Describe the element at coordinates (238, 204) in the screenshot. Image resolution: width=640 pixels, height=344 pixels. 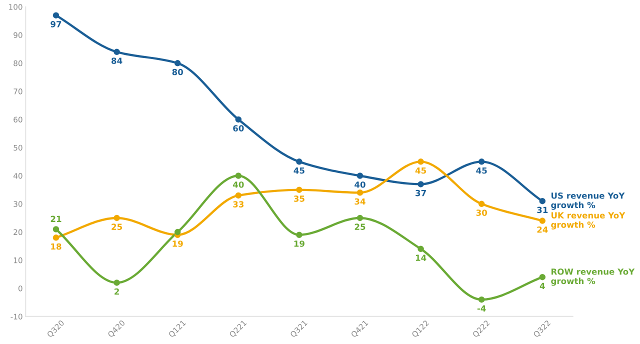
I see `data-label: 33` at that location.